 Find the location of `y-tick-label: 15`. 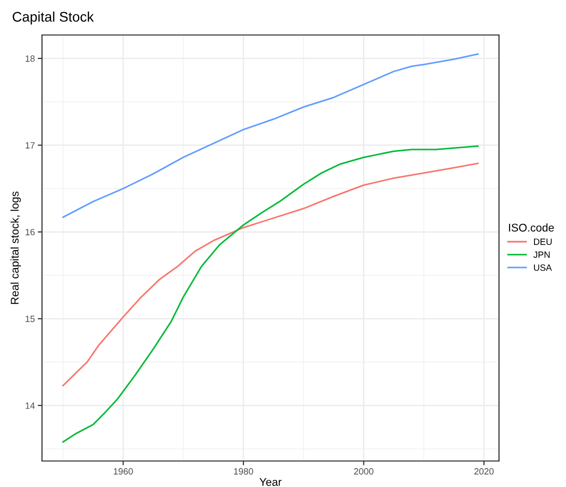

y-tick-label: 15 is located at coordinates (30, 319).